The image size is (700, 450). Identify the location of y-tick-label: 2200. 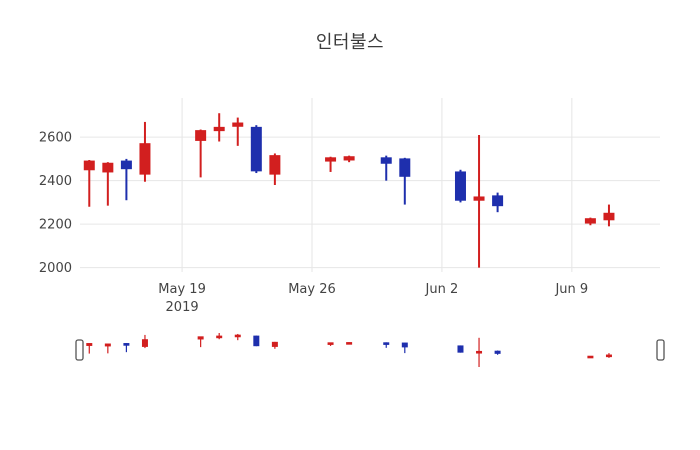
(55, 225).